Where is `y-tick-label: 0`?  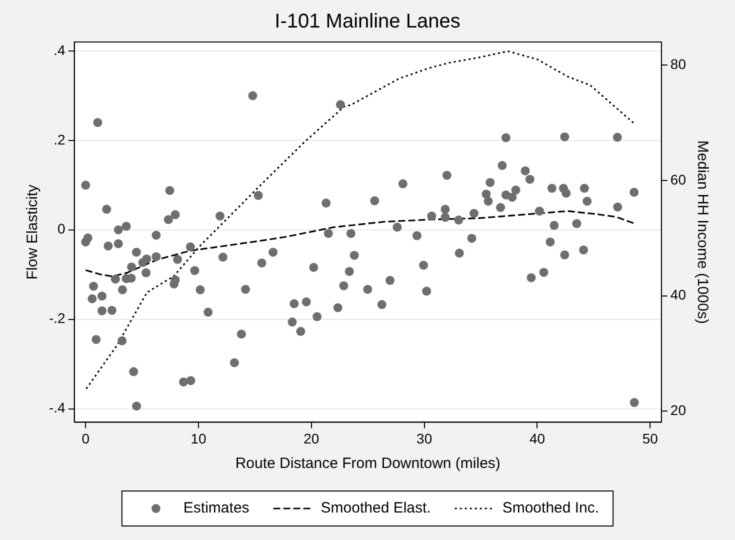 y-tick-label: 0 is located at coordinates (62, 228).